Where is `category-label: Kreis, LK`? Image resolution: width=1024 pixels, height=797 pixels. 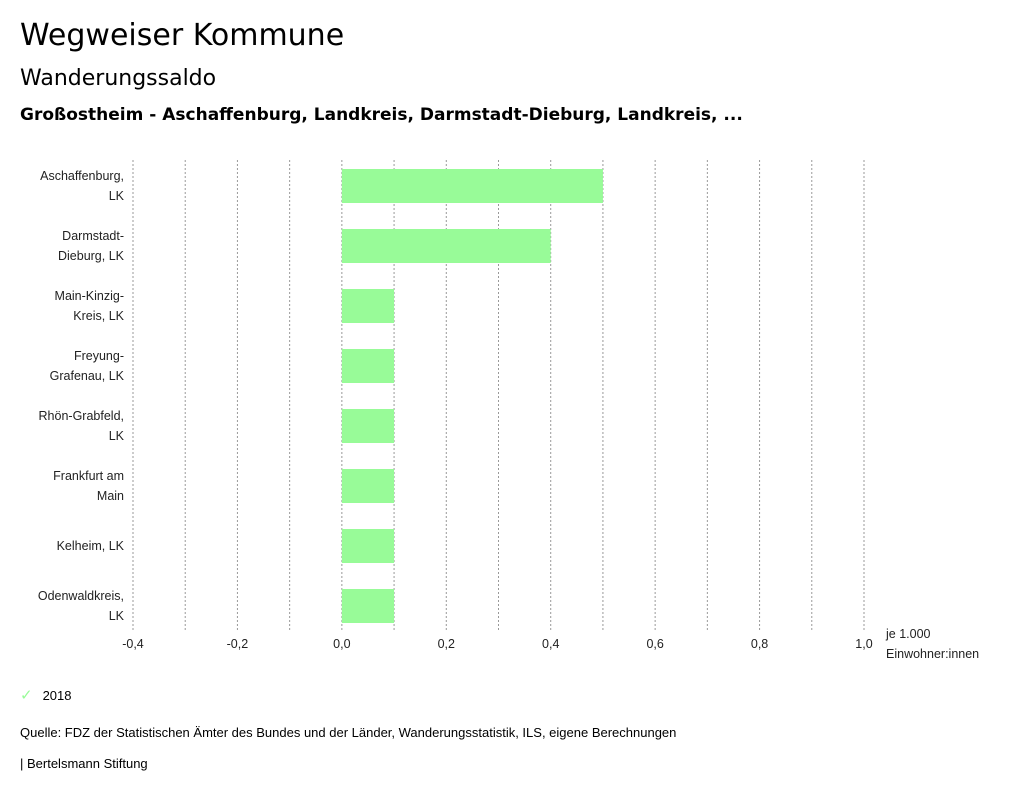
category-label: Kreis, LK is located at coordinates (98, 316).